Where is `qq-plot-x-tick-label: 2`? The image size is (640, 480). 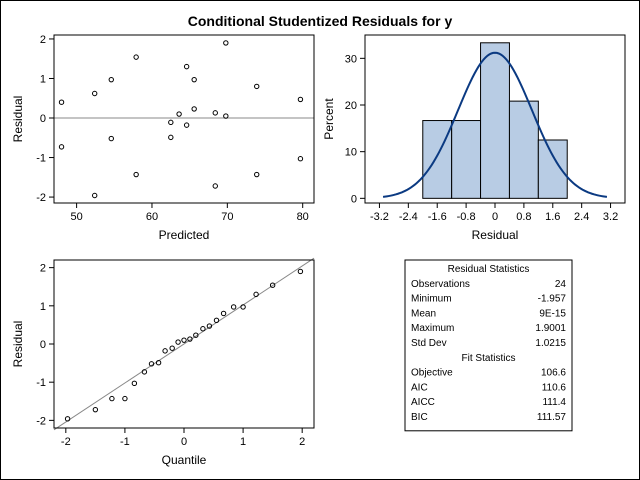
qq-plot-x-tick-label: 2 is located at coordinates (302, 442).